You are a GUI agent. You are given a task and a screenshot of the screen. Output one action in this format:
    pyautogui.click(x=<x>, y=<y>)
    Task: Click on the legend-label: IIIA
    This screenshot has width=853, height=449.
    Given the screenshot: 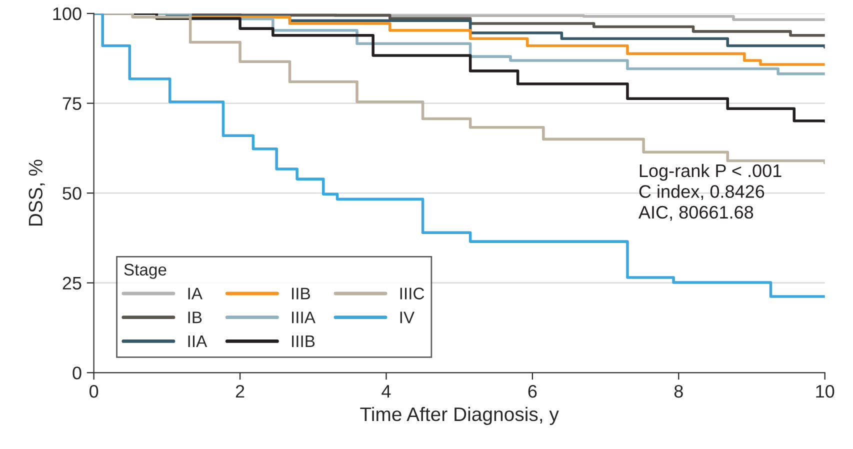 What is the action you would take?
    pyautogui.click(x=304, y=318)
    